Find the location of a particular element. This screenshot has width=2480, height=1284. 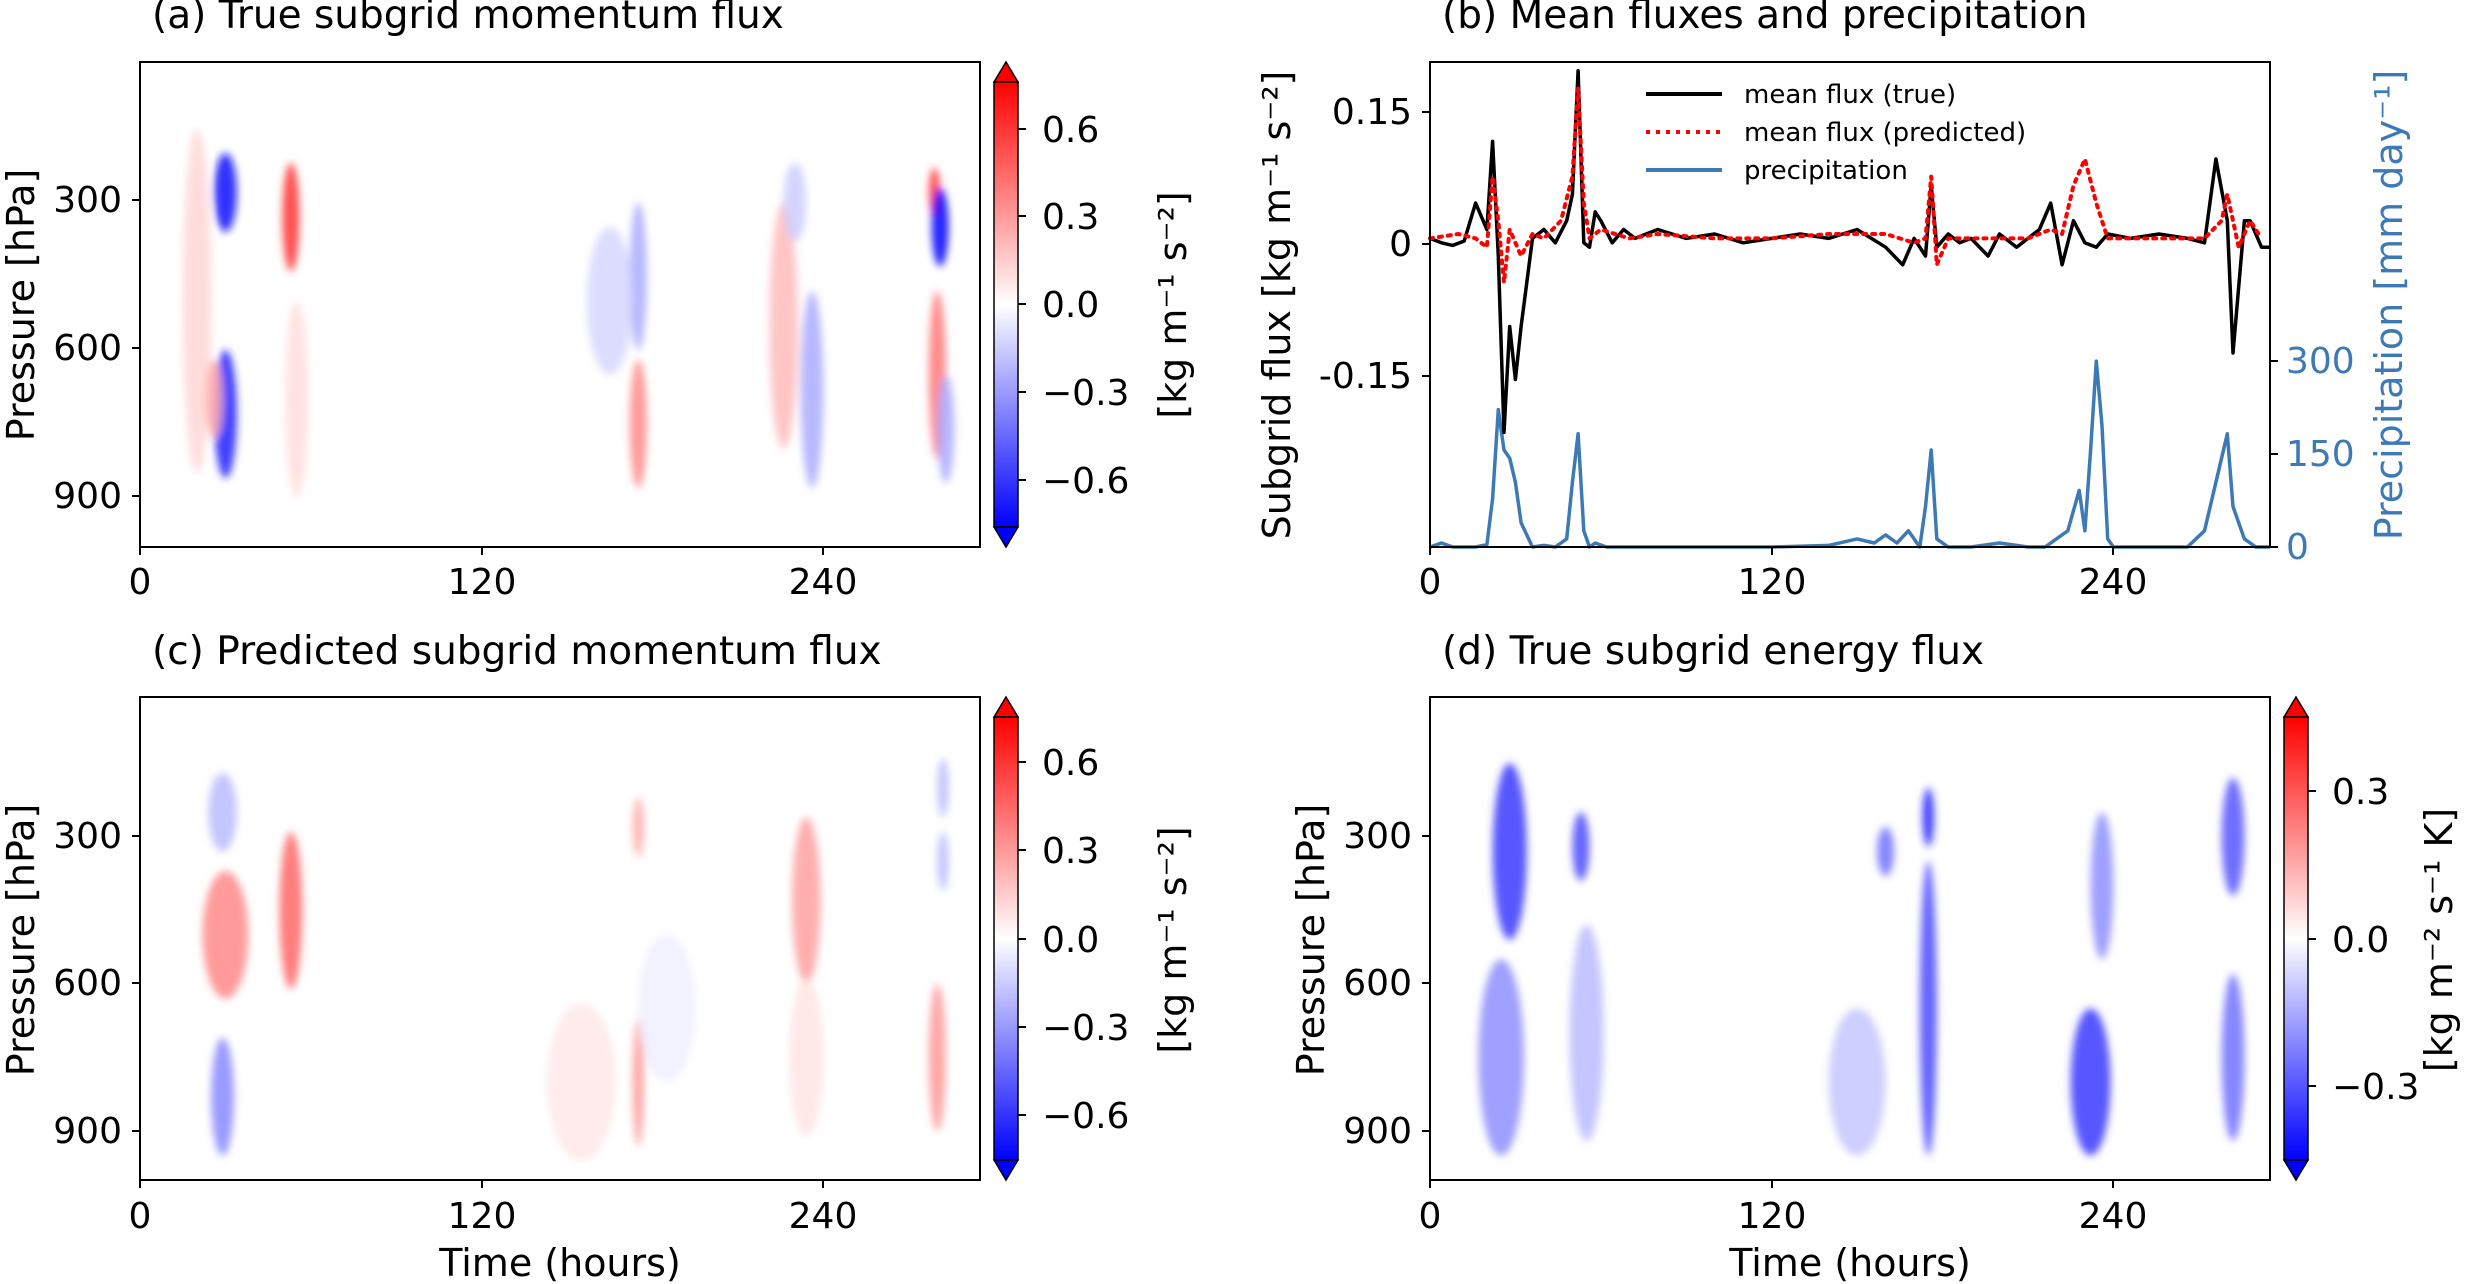

panel-d-xtick-240: 240 is located at coordinates (2113, 1216).